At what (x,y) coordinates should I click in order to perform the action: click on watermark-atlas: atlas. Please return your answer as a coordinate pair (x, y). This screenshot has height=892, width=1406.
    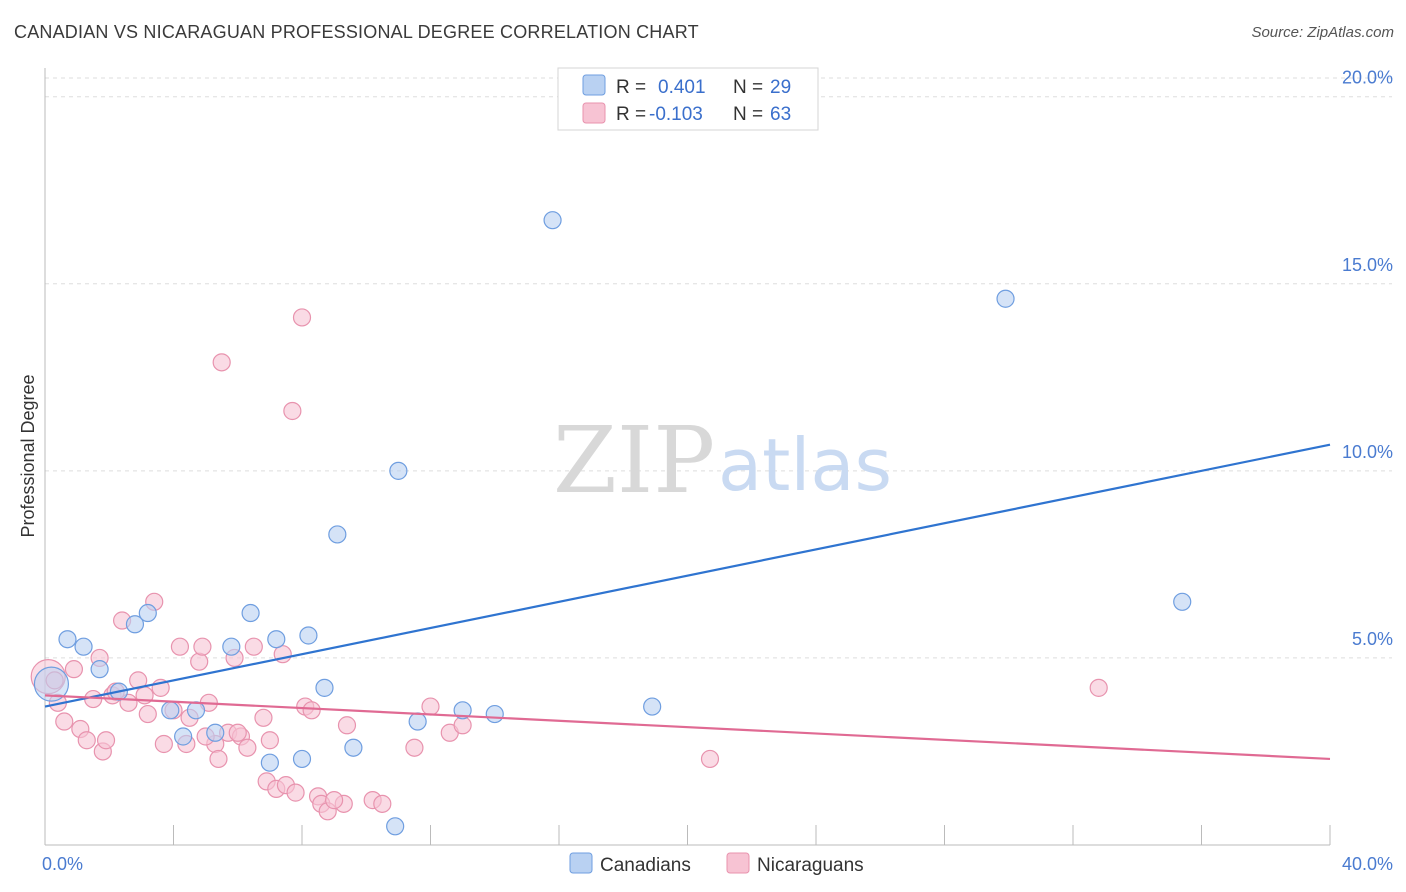
    Looking at the image, I should click on (805, 465).